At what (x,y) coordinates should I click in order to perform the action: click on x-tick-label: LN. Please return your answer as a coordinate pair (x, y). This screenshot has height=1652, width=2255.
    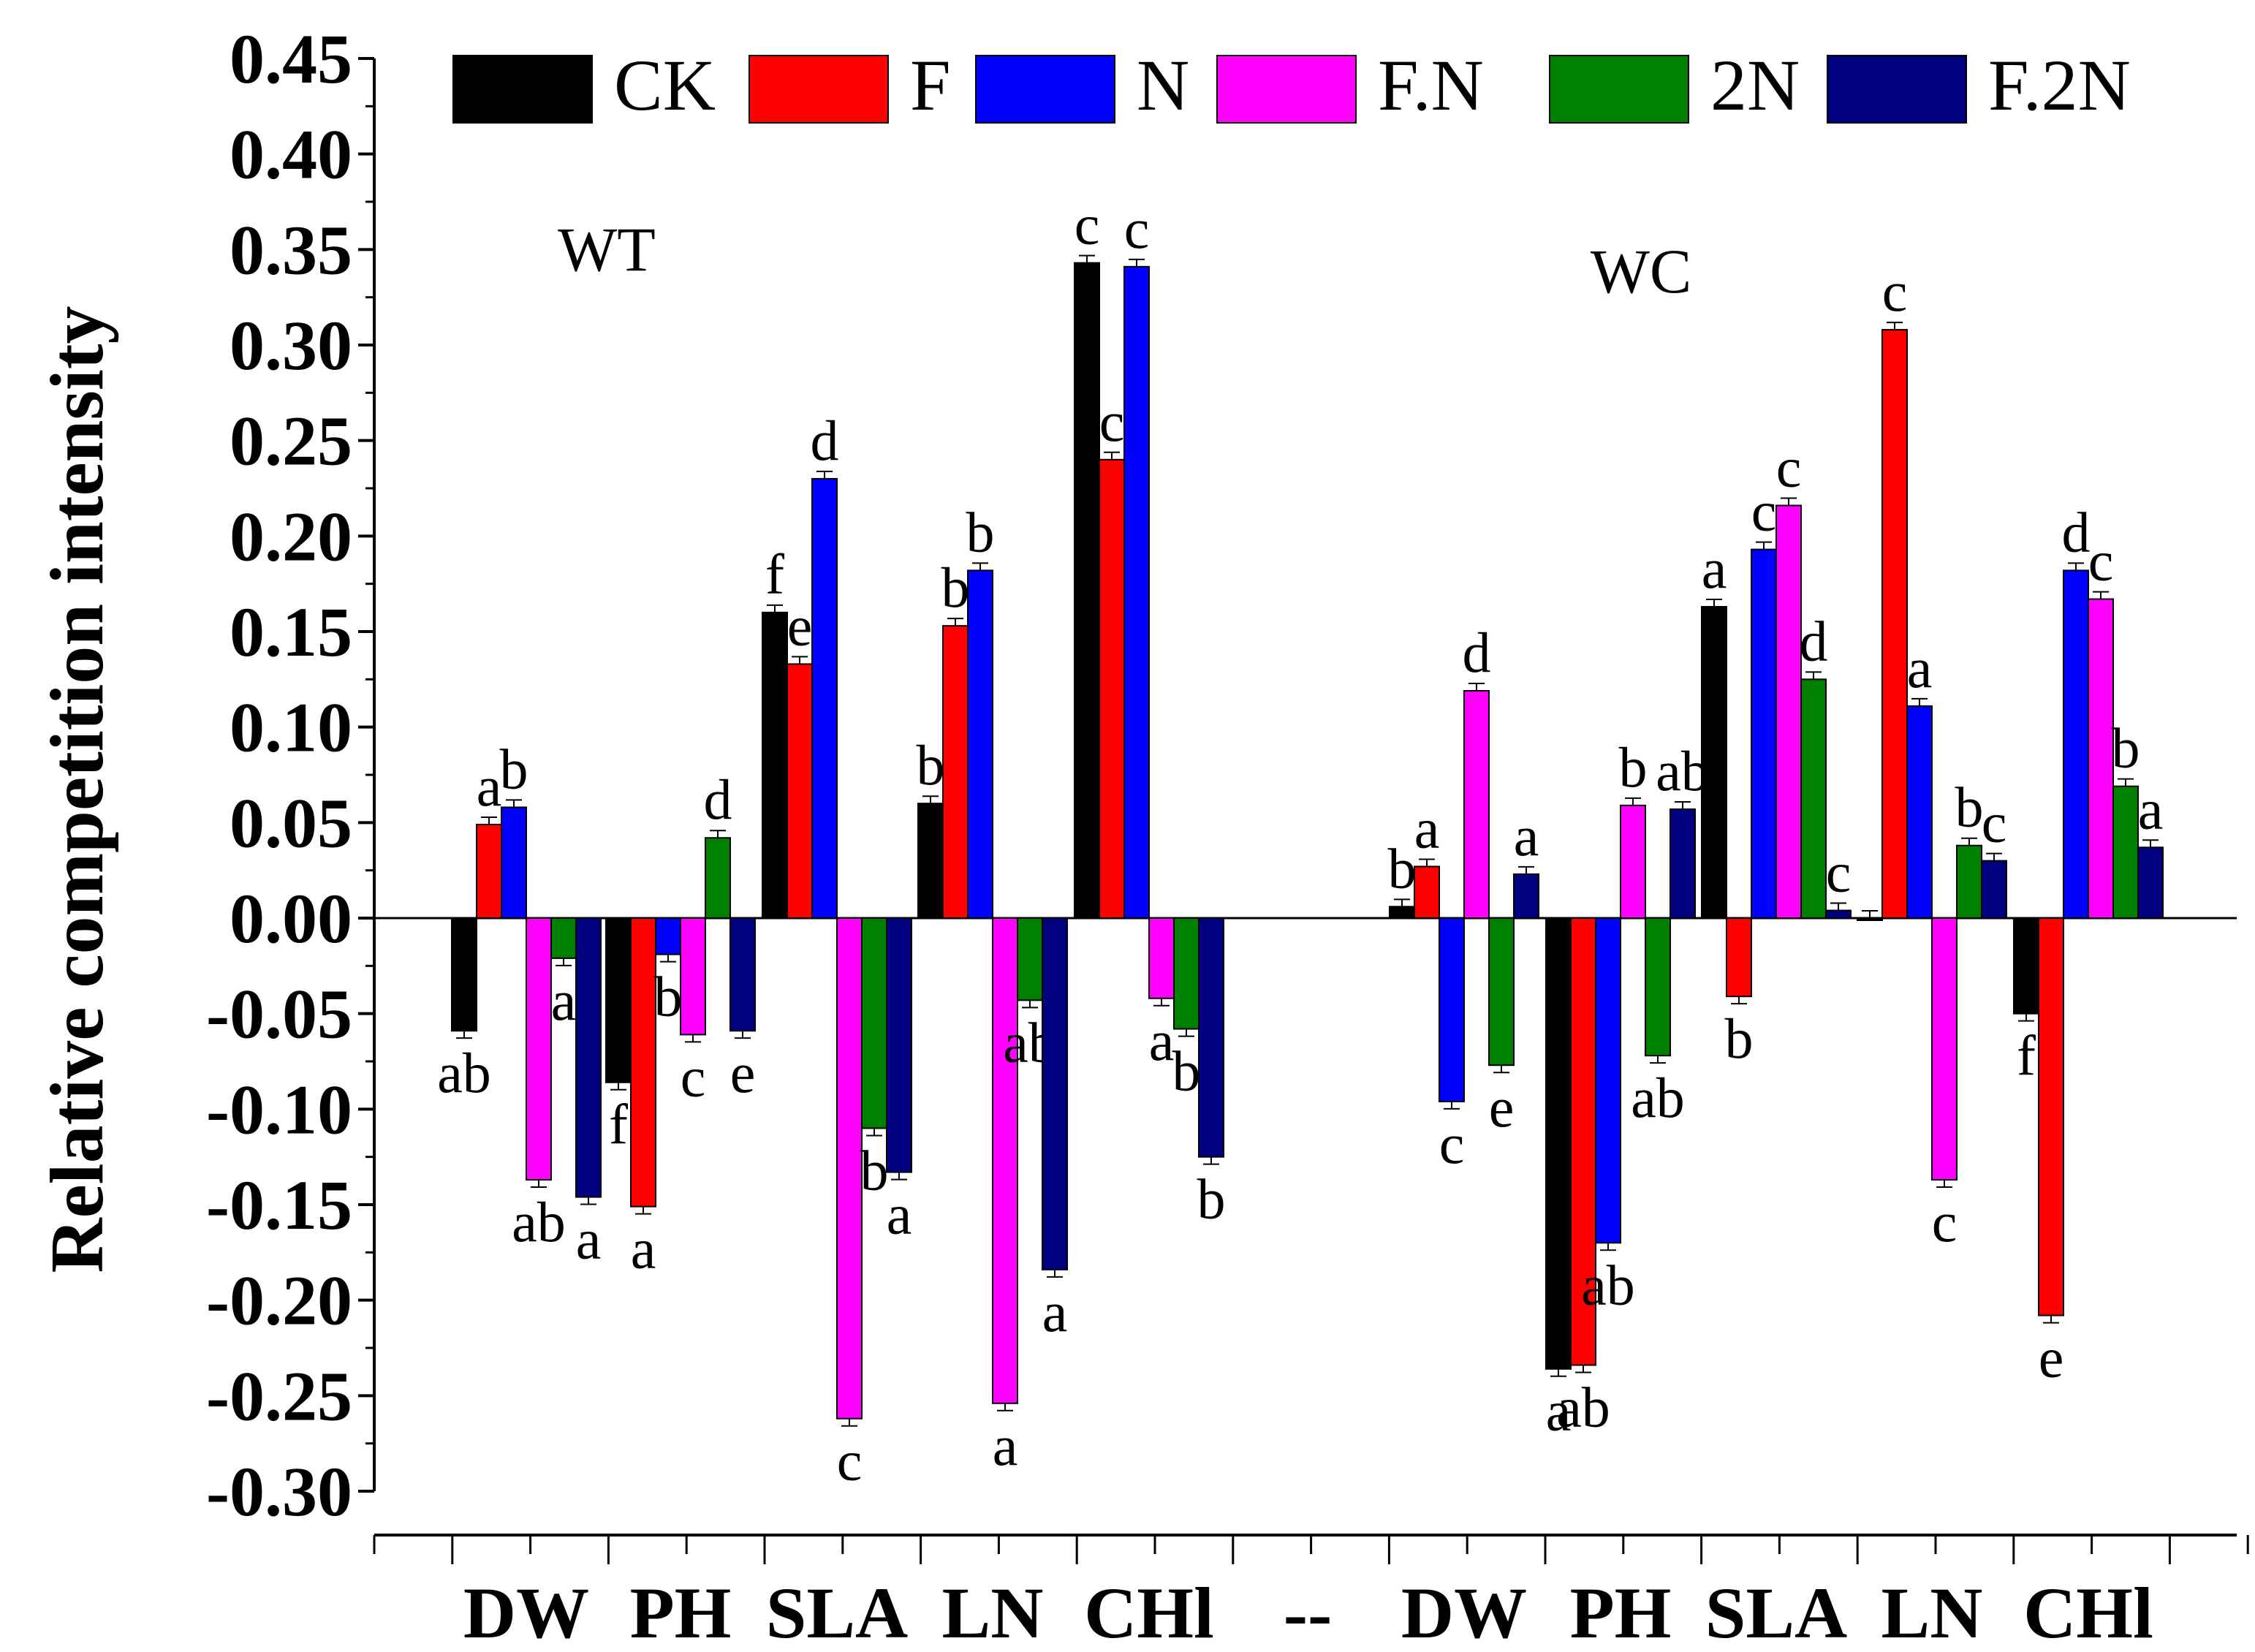
    Looking at the image, I should click on (1932, 1610).